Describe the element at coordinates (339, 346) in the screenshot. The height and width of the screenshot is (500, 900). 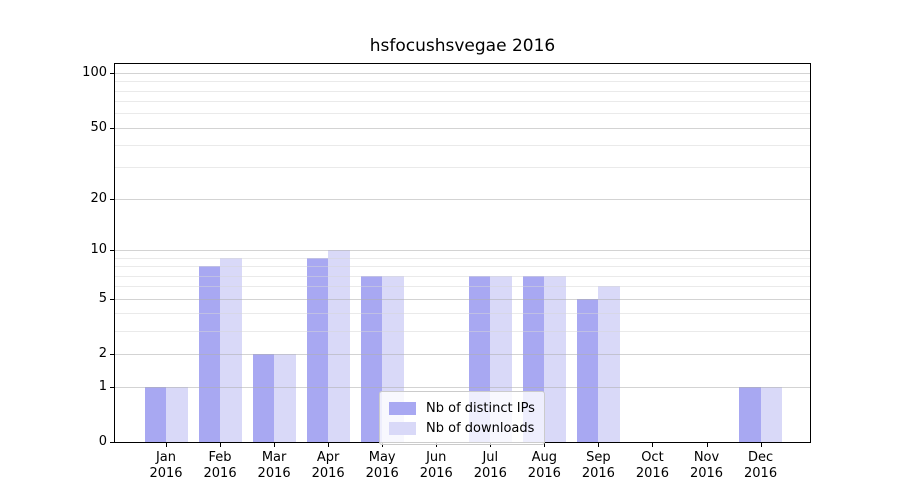
I see `bar-downloads-apr` at that location.